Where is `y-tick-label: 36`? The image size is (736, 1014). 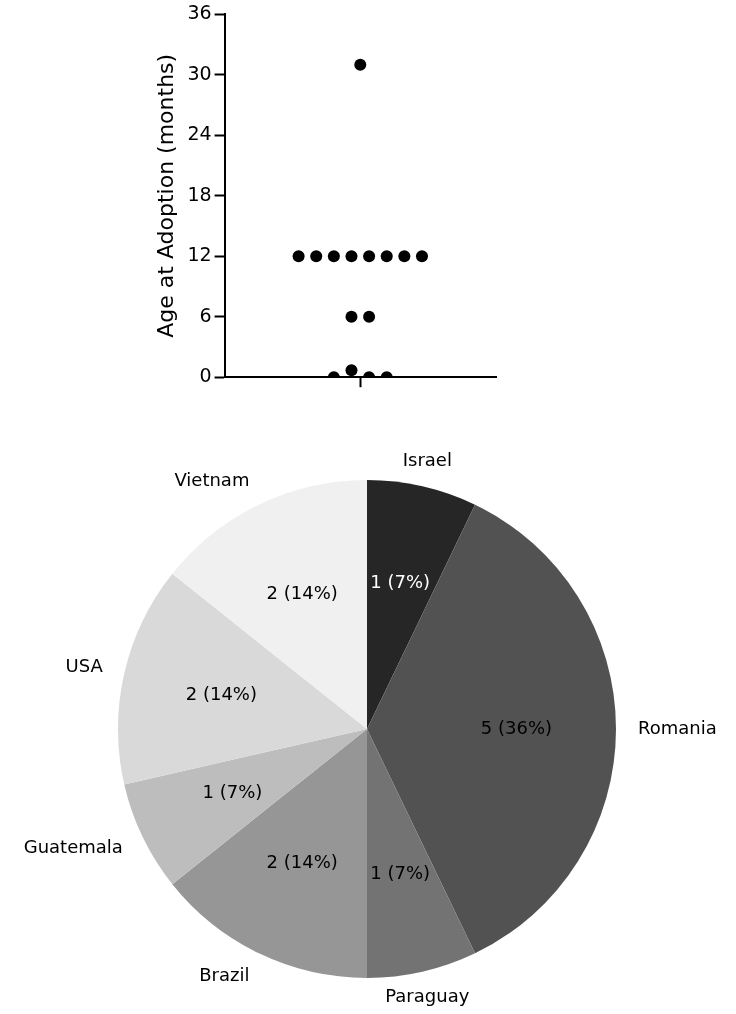 y-tick-label: 36 is located at coordinates (199, 12).